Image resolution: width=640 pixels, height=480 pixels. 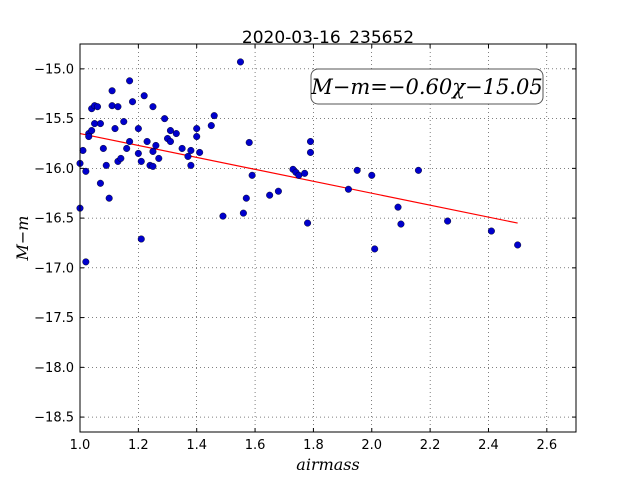 I want to click on annotation-box, so click(x=427, y=86).